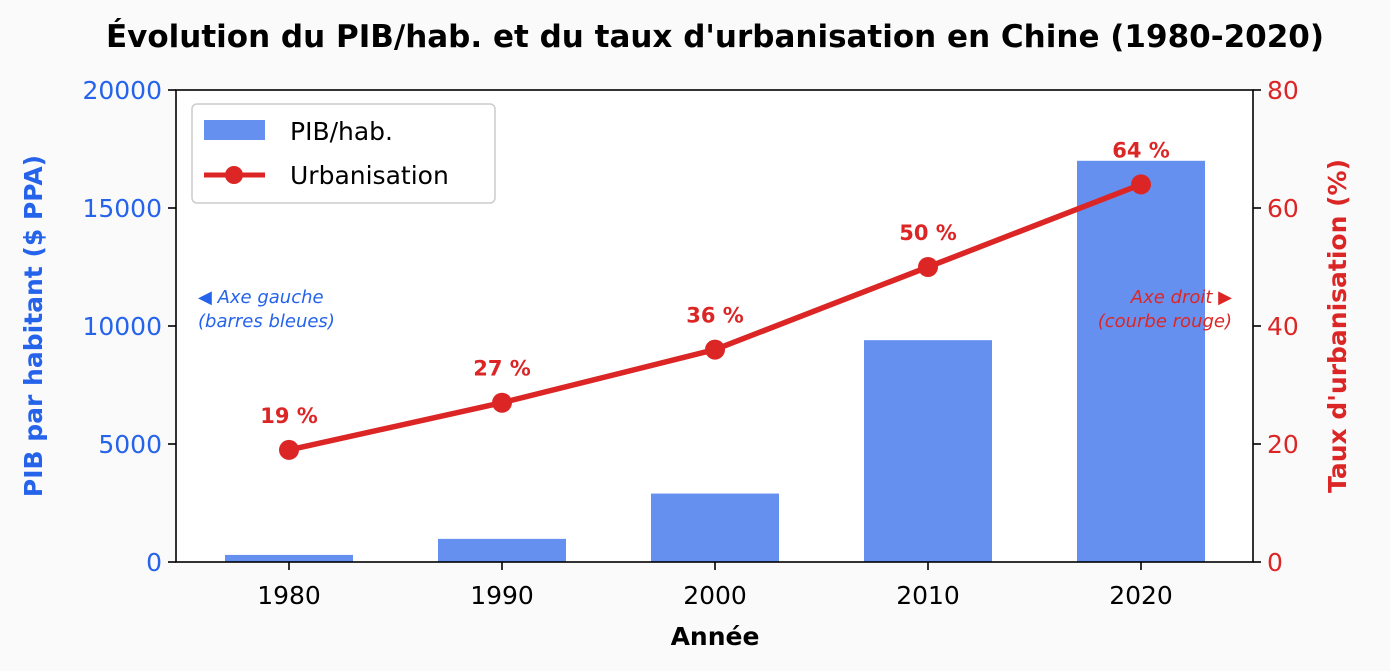 The image size is (1390, 671). Describe the element at coordinates (289, 416) in the screenshot. I see `data-label-1980: 19 %` at that location.